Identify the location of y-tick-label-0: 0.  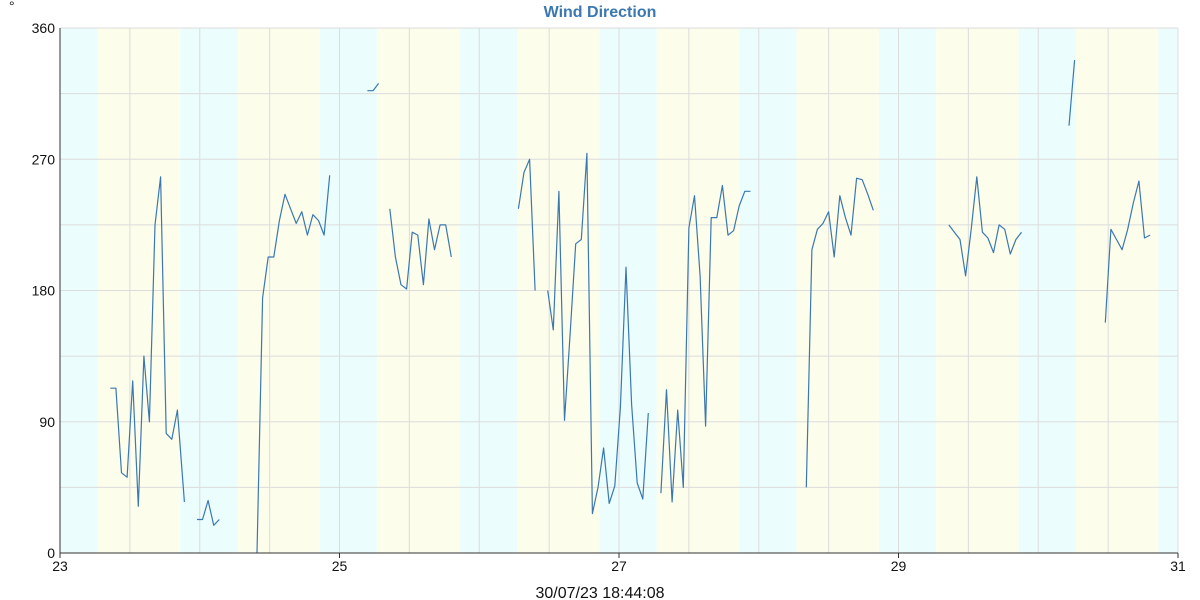
(51, 553).